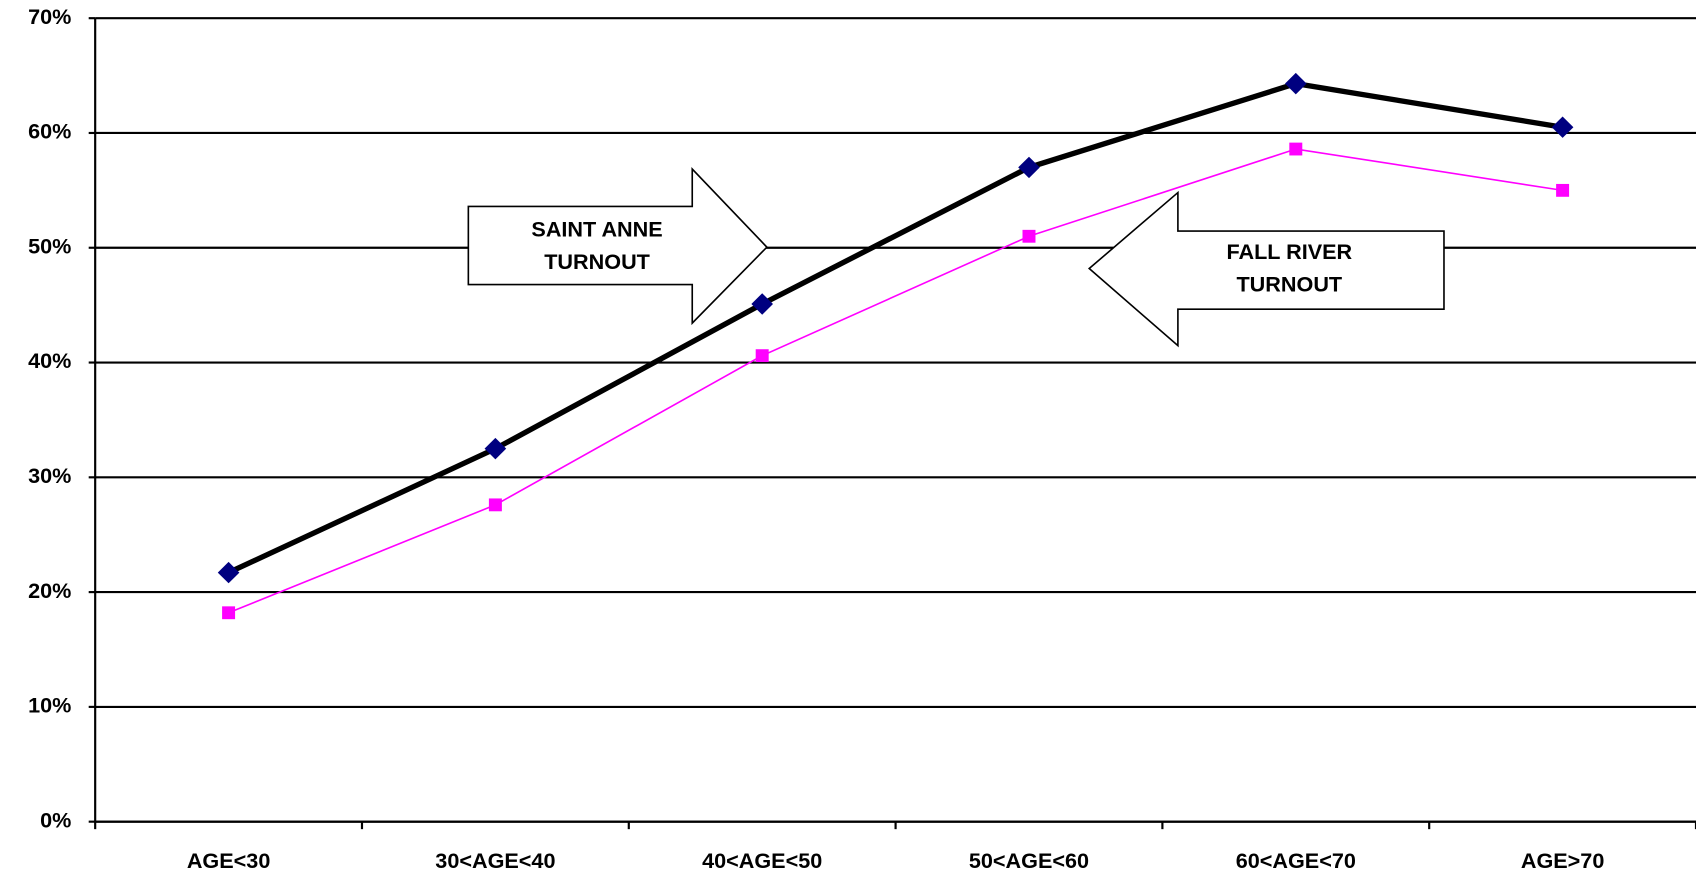  Describe the element at coordinates (1289, 252) in the screenshot. I see `annotation-text: FALL RIVER` at that location.